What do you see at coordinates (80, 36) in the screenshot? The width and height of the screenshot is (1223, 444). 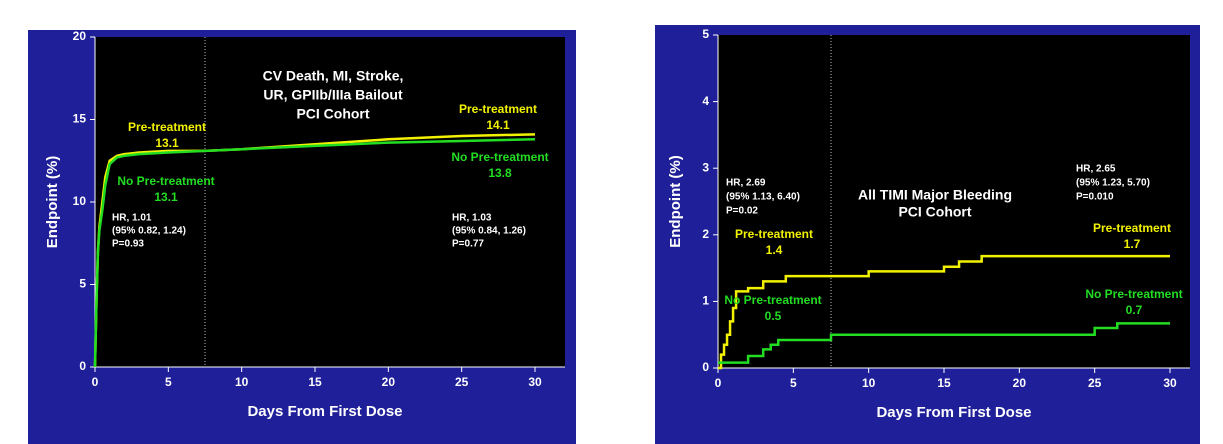 I see `y-tick-label: 20` at bounding box center [80, 36].